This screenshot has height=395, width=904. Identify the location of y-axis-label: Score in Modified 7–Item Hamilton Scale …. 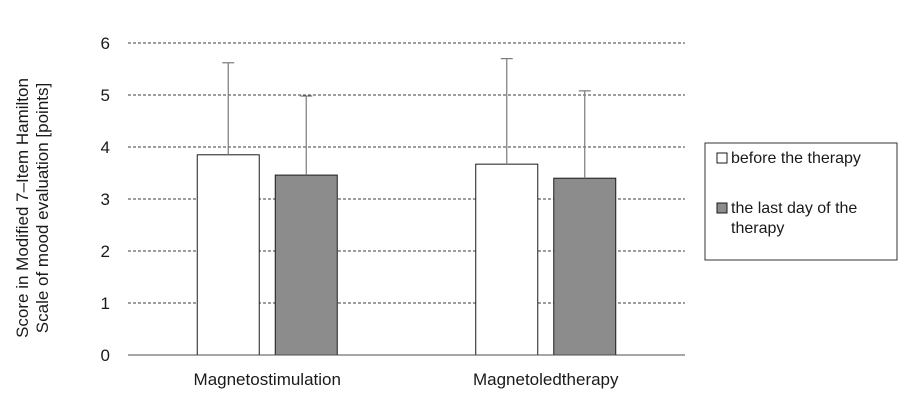
(32, 208).